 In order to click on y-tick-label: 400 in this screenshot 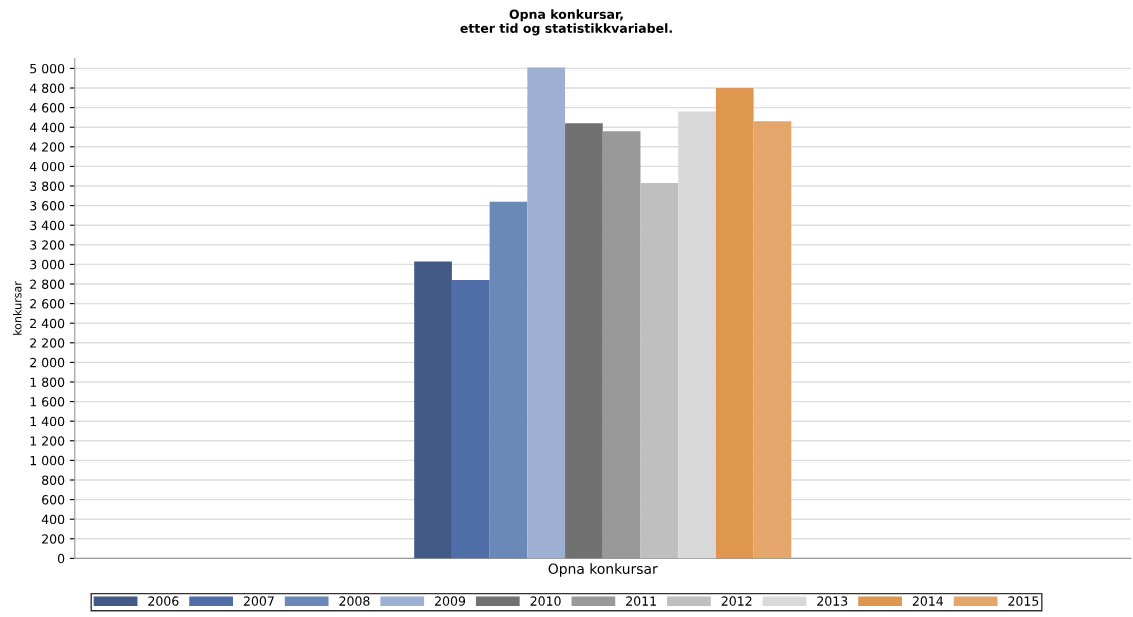, I will do `click(53, 519)`.